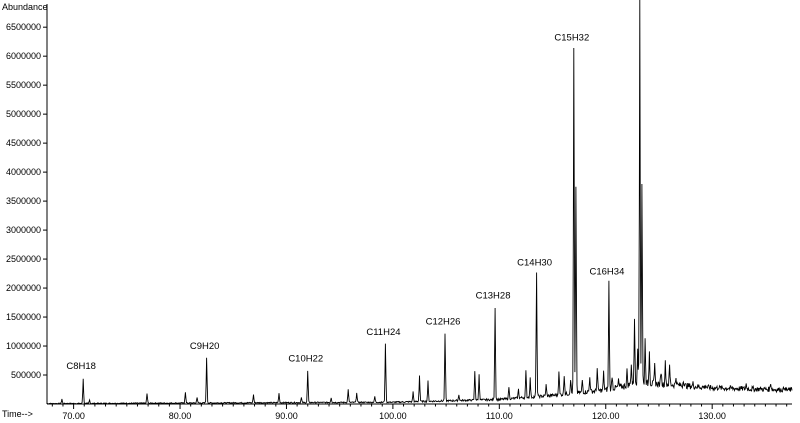  I want to click on y-tick-label: 2500000, so click(23, 259).